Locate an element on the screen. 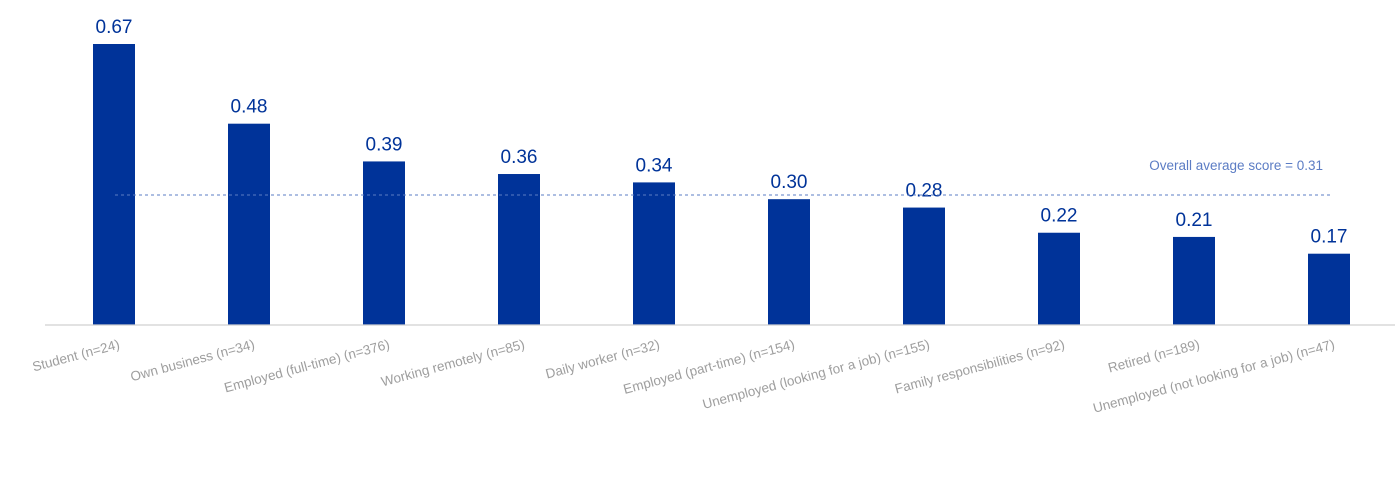 The width and height of the screenshot is (1400, 490). bar-value-label: 0.21 is located at coordinates (1194, 220).